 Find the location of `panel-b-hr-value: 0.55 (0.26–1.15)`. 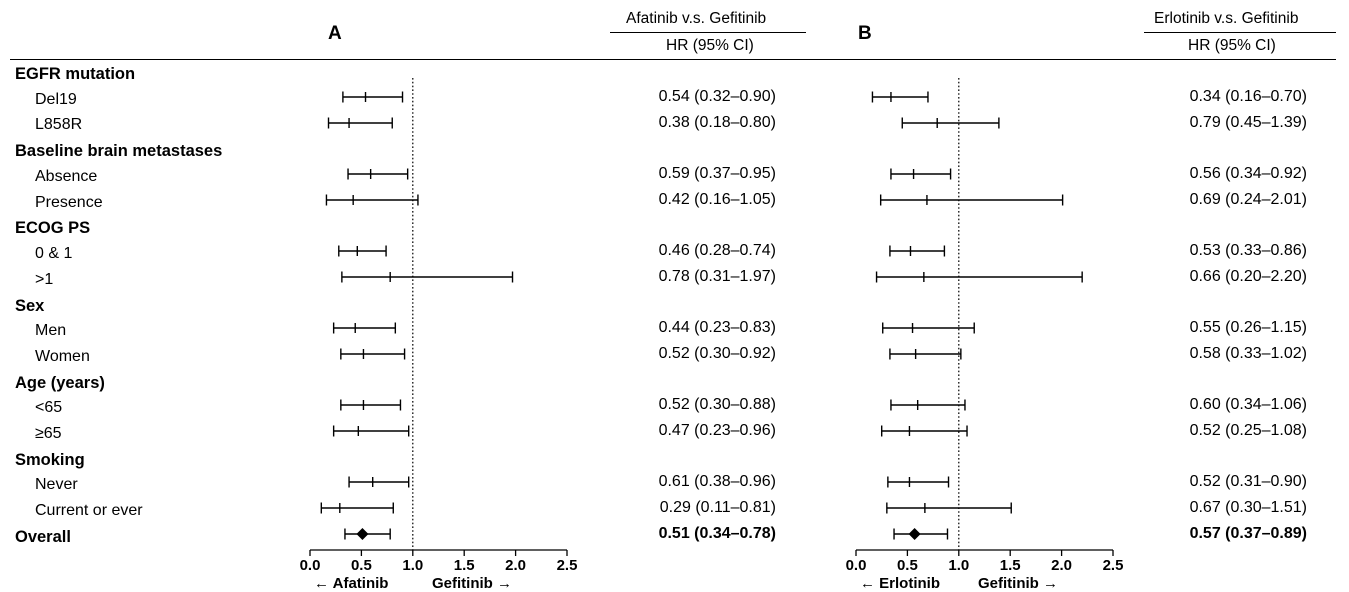

panel-b-hr-value: 0.55 (0.26–1.15) is located at coordinates (1248, 327).